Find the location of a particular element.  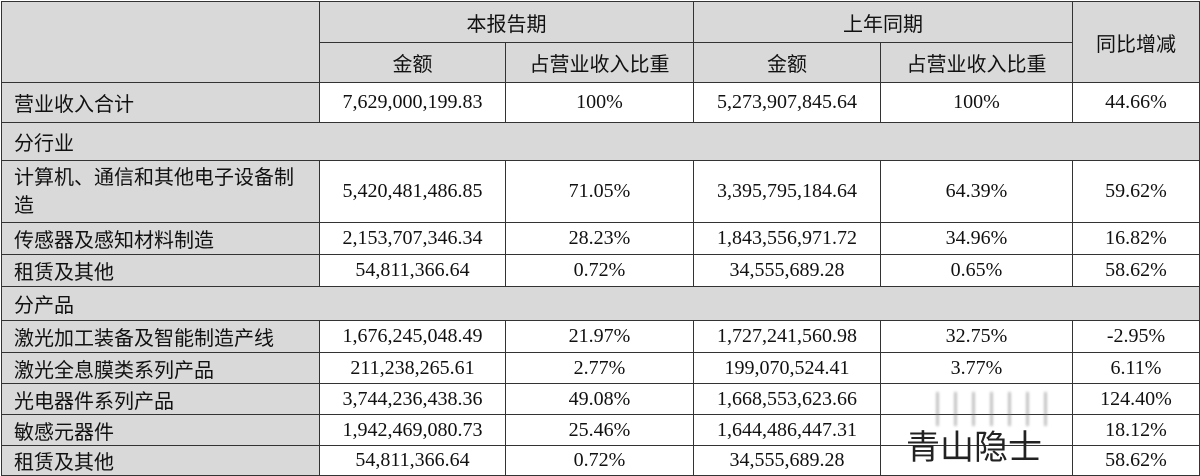

row-label: 计算机、通信和其他电子设备制造 is located at coordinates (160, 191).